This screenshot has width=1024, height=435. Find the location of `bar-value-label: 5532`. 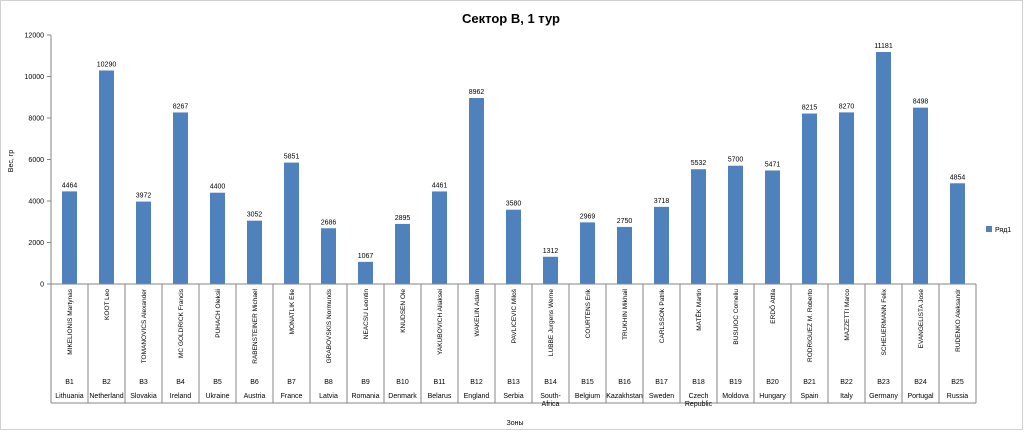

bar-value-label: 5532 is located at coordinates (699, 163).